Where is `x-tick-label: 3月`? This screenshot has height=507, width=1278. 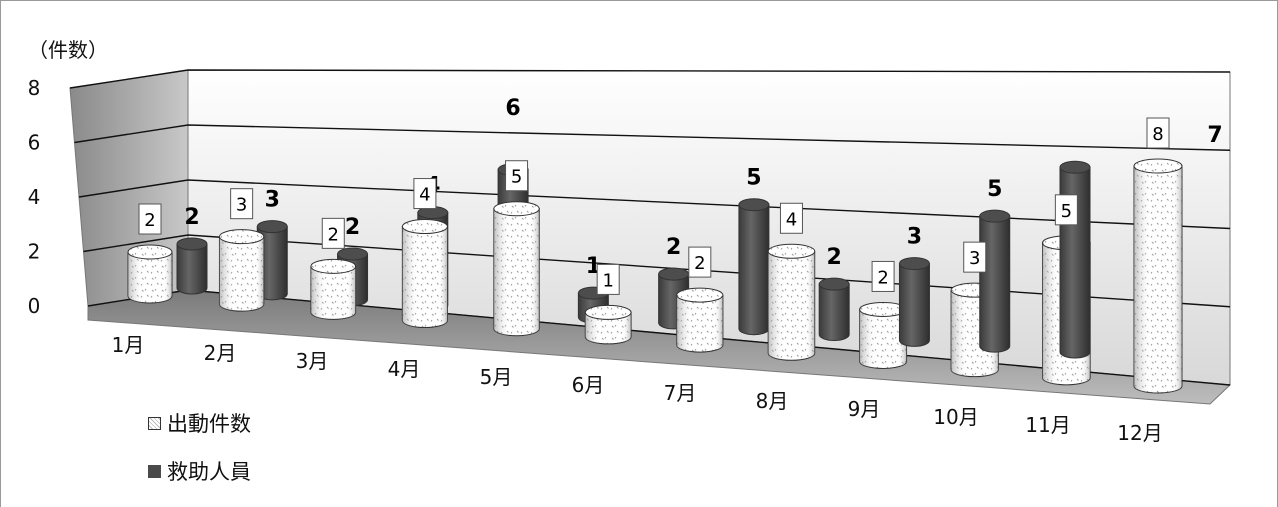 x-tick-label: 3月 is located at coordinates (312, 361).